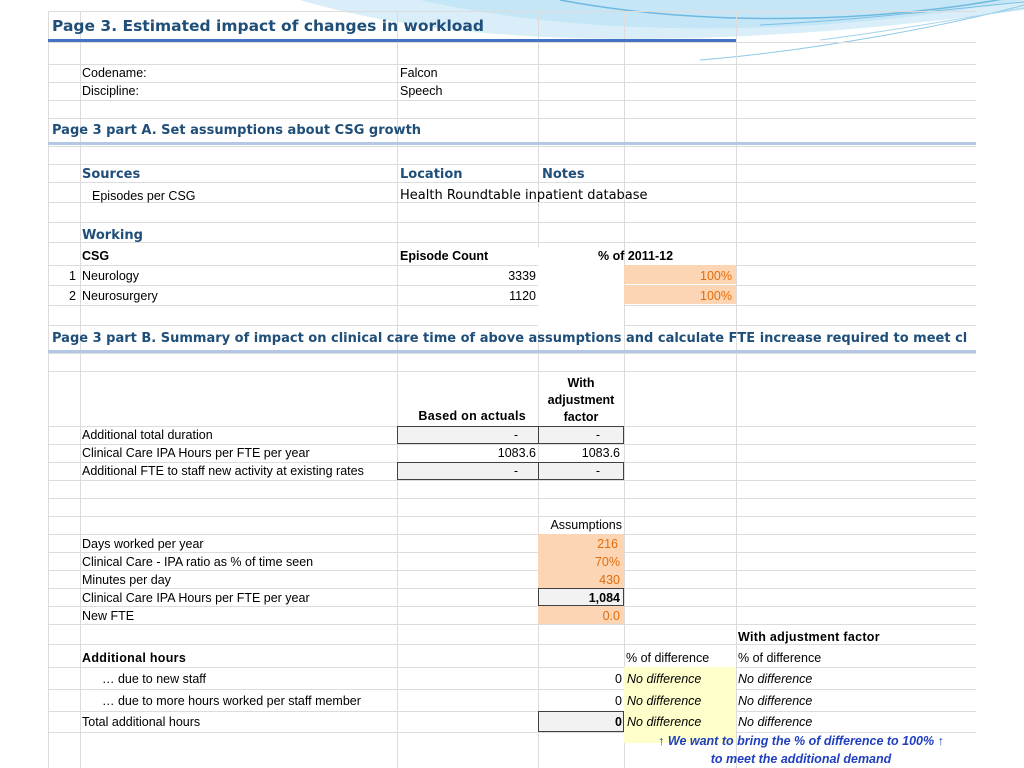 Image resolution: width=1024 pixels, height=768 pixels. What do you see at coordinates (110, 276) in the screenshot?
I see `csg-name: Neurology` at bounding box center [110, 276].